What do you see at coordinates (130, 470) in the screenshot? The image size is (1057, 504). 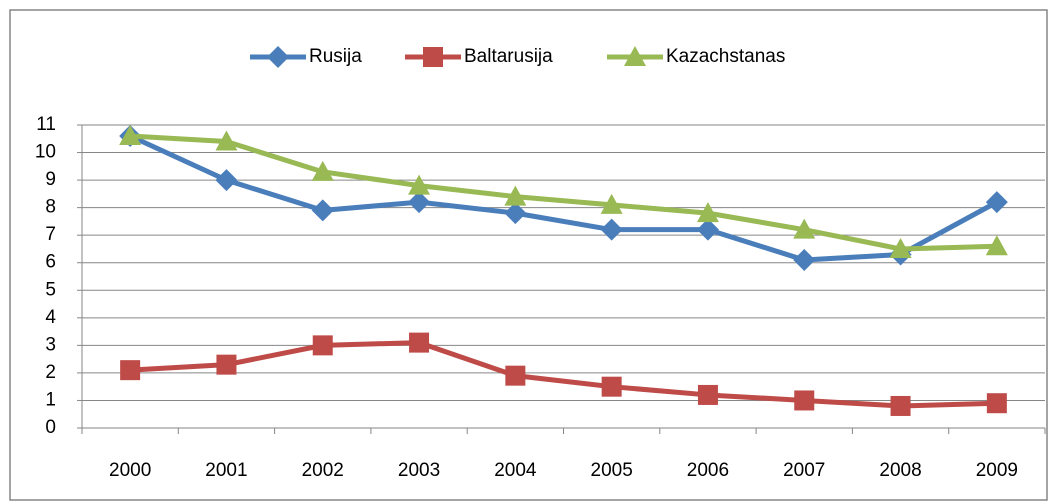 I see `x-tick-label: 2000` at bounding box center [130, 470].